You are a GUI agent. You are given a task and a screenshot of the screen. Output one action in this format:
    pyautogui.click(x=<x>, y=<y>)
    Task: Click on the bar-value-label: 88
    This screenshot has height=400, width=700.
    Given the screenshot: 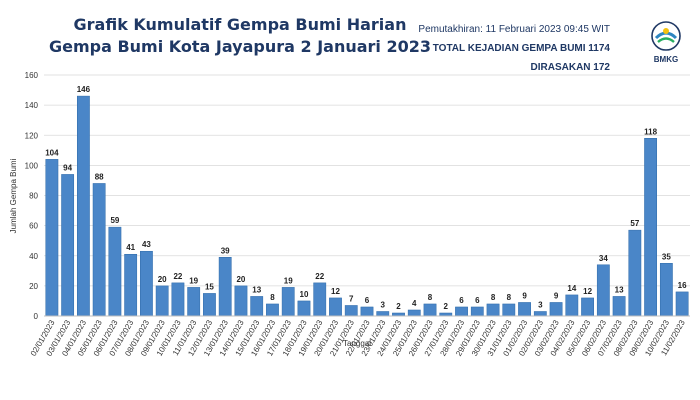 What is the action you would take?
    pyautogui.click(x=99, y=176)
    